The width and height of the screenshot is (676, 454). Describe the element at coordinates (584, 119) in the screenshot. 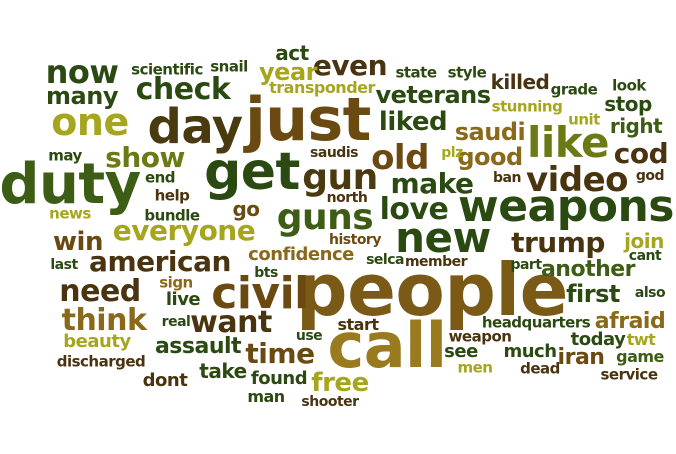

I see `word-unit: unit` at that location.